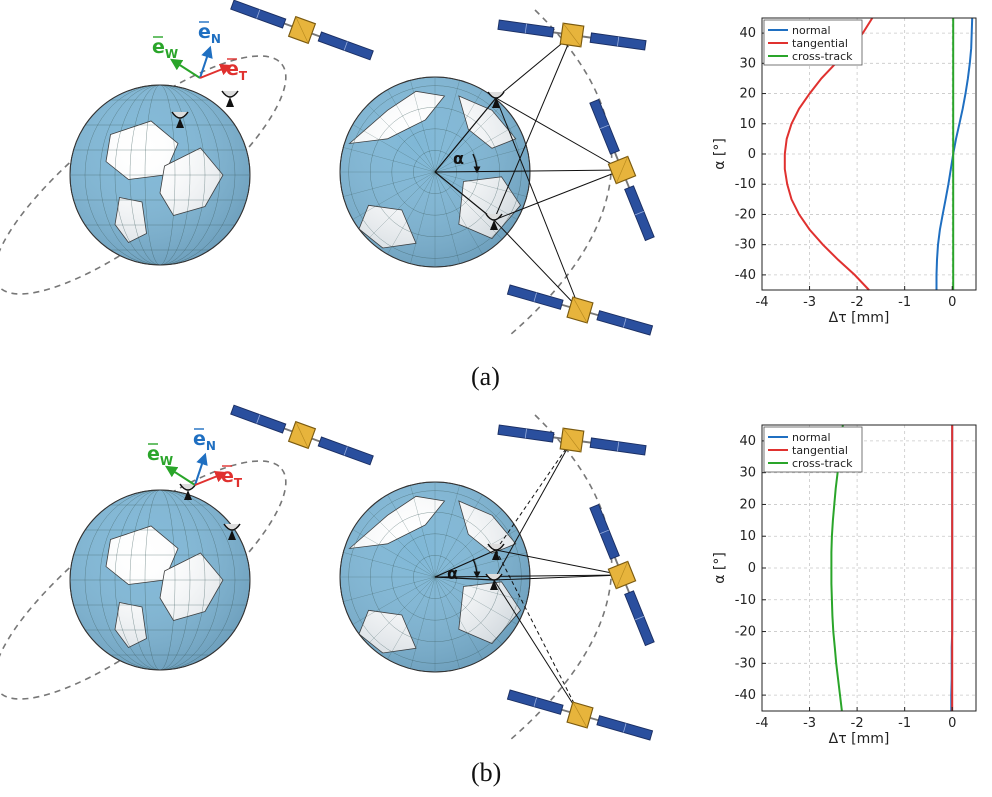  Describe the element at coordinates (837, 568) in the screenshot. I see `series-line-cross-track` at that location.